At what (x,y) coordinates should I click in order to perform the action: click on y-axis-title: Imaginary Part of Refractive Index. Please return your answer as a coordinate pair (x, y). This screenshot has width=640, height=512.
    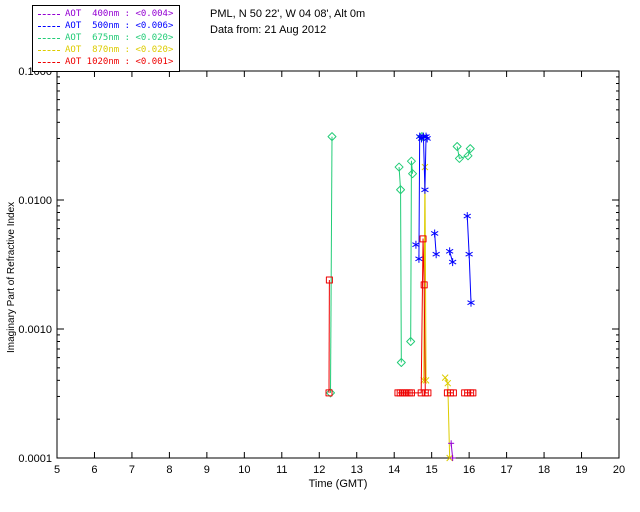
    Looking at the image, I should click on (11, 277).